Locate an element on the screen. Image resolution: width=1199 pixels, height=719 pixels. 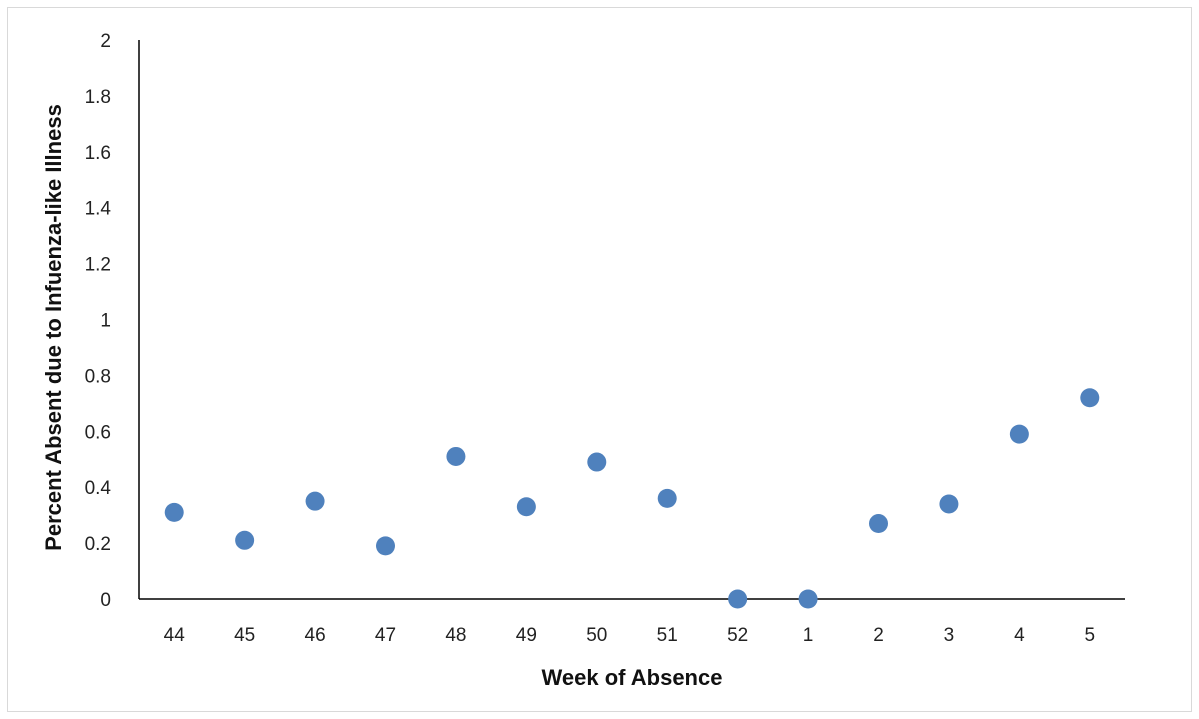
x-tick-label: 44 is located at coordinates (175, 635).